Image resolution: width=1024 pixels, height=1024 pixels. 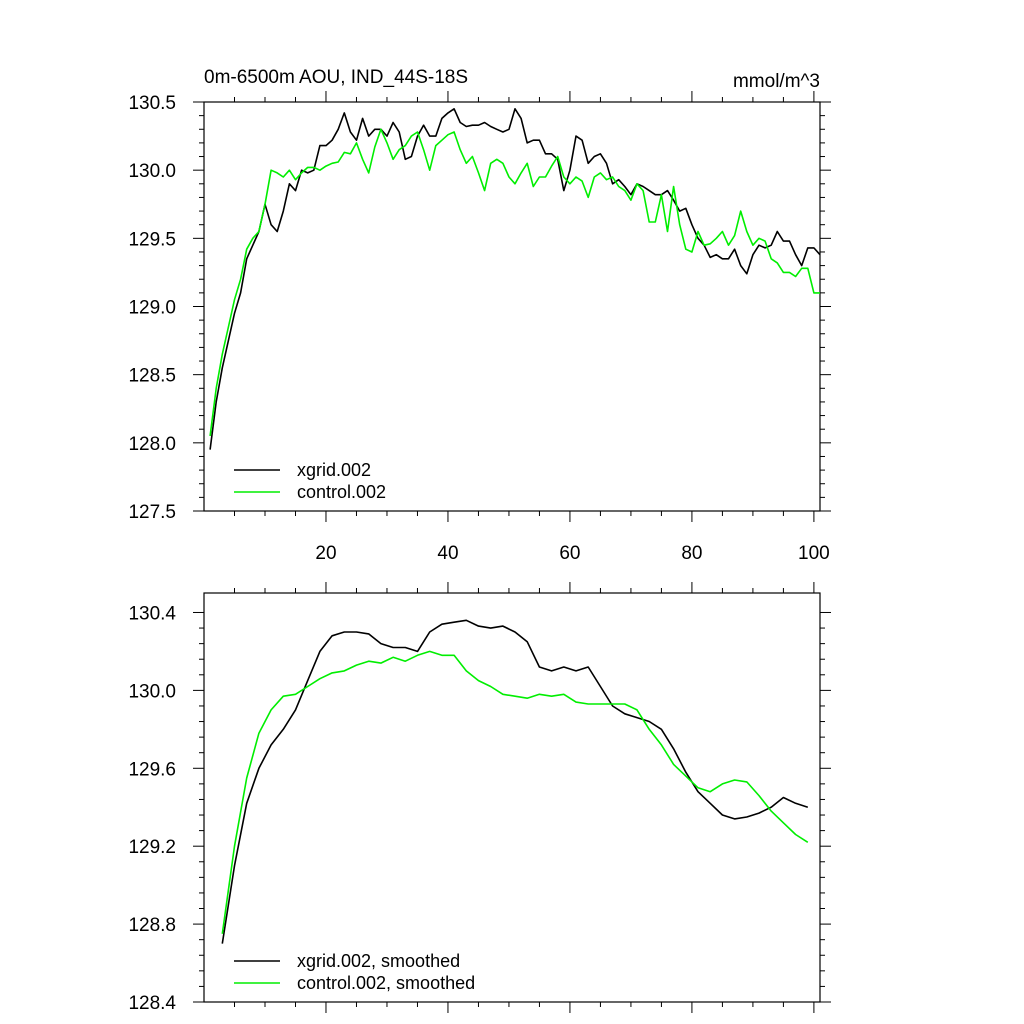 I want to click on x-tick-label: 80, so click(x=691, y=553).